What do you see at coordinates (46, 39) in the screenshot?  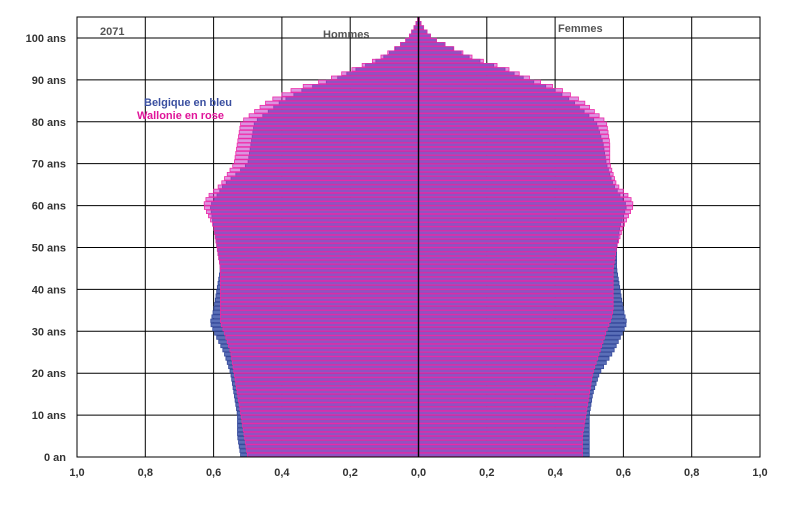 I see `age-tick-label: 100 ans` at bounding box center [46, 39].